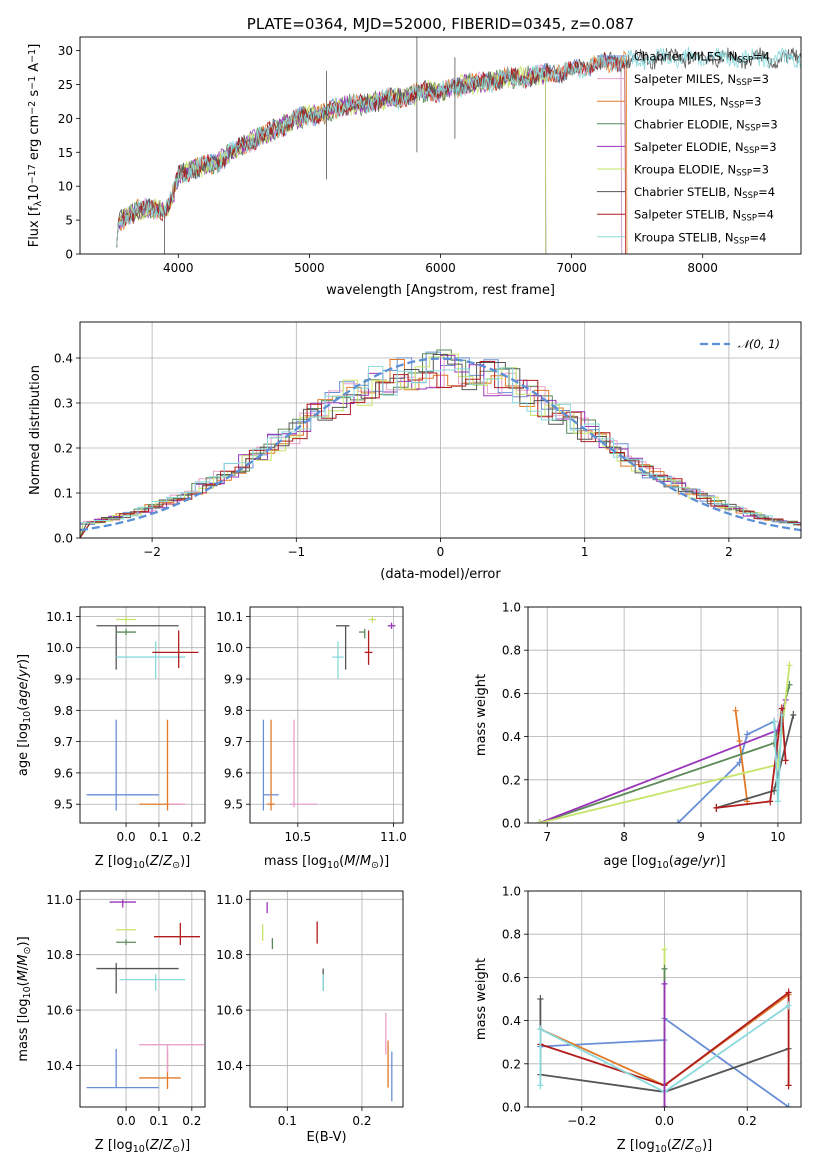  What do you see at coordinates (24, 715) in the screenshot?
I see `y-axis-label: age [log10(age/yr)]` at bounding box center [24, 715].